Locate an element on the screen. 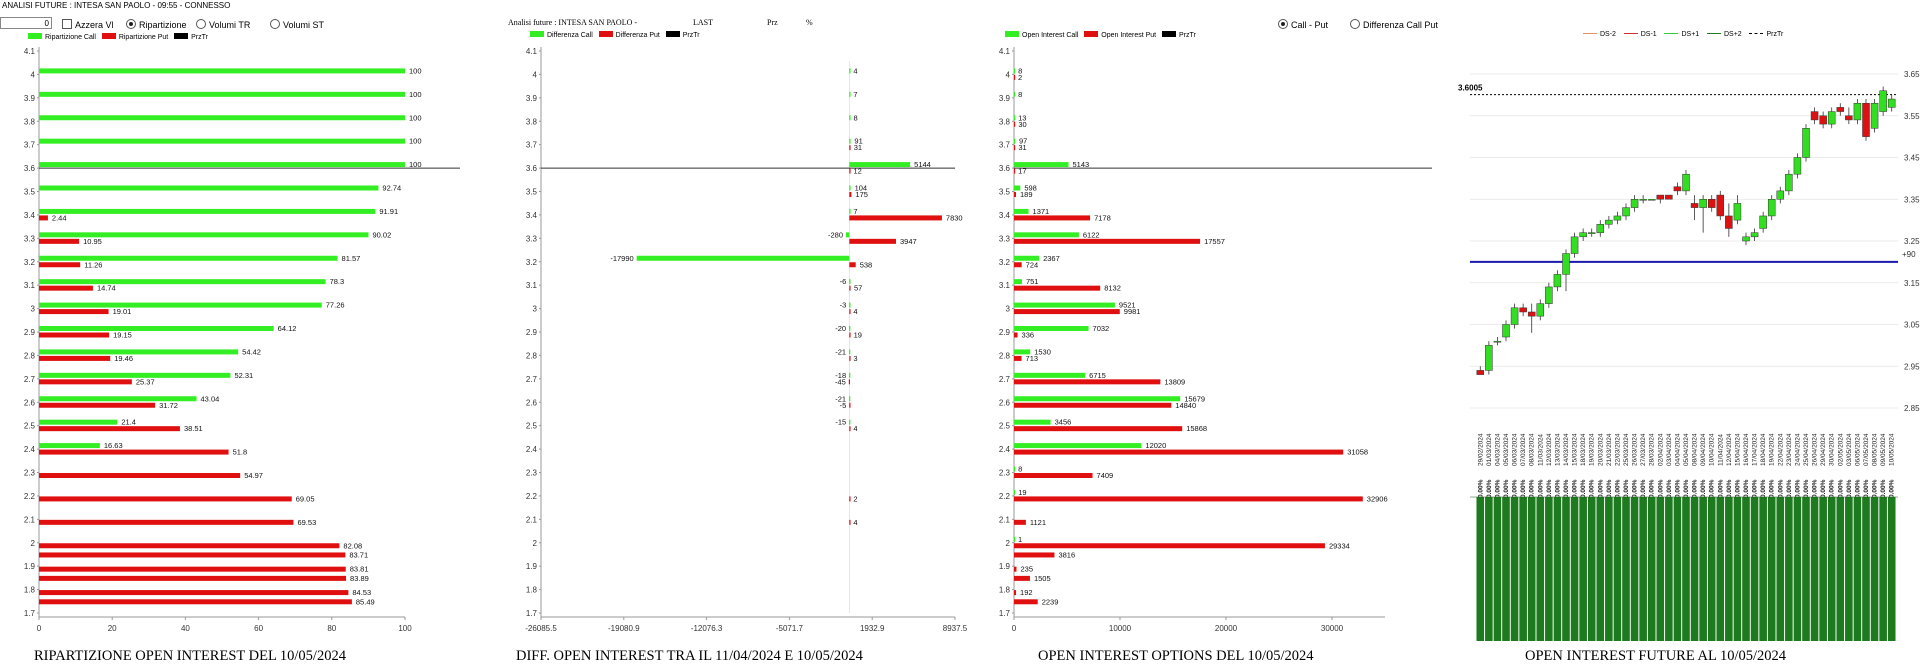  y-tick-label: 3.4 is located at coordinates (532, 215).